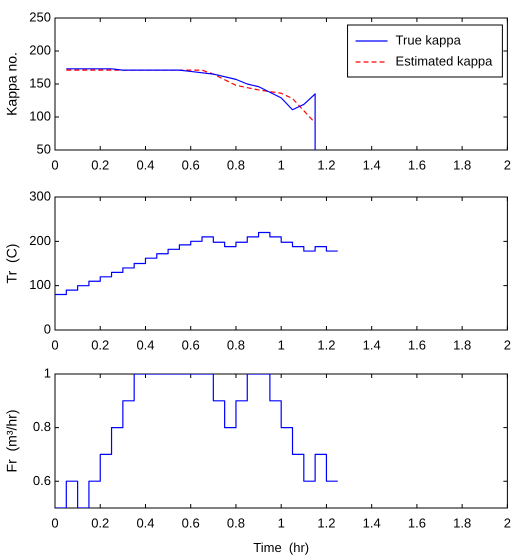 The width and height of the screenshot is (519, 560). I want to click on y-axis-title: Kappa no., so click(11, 84).